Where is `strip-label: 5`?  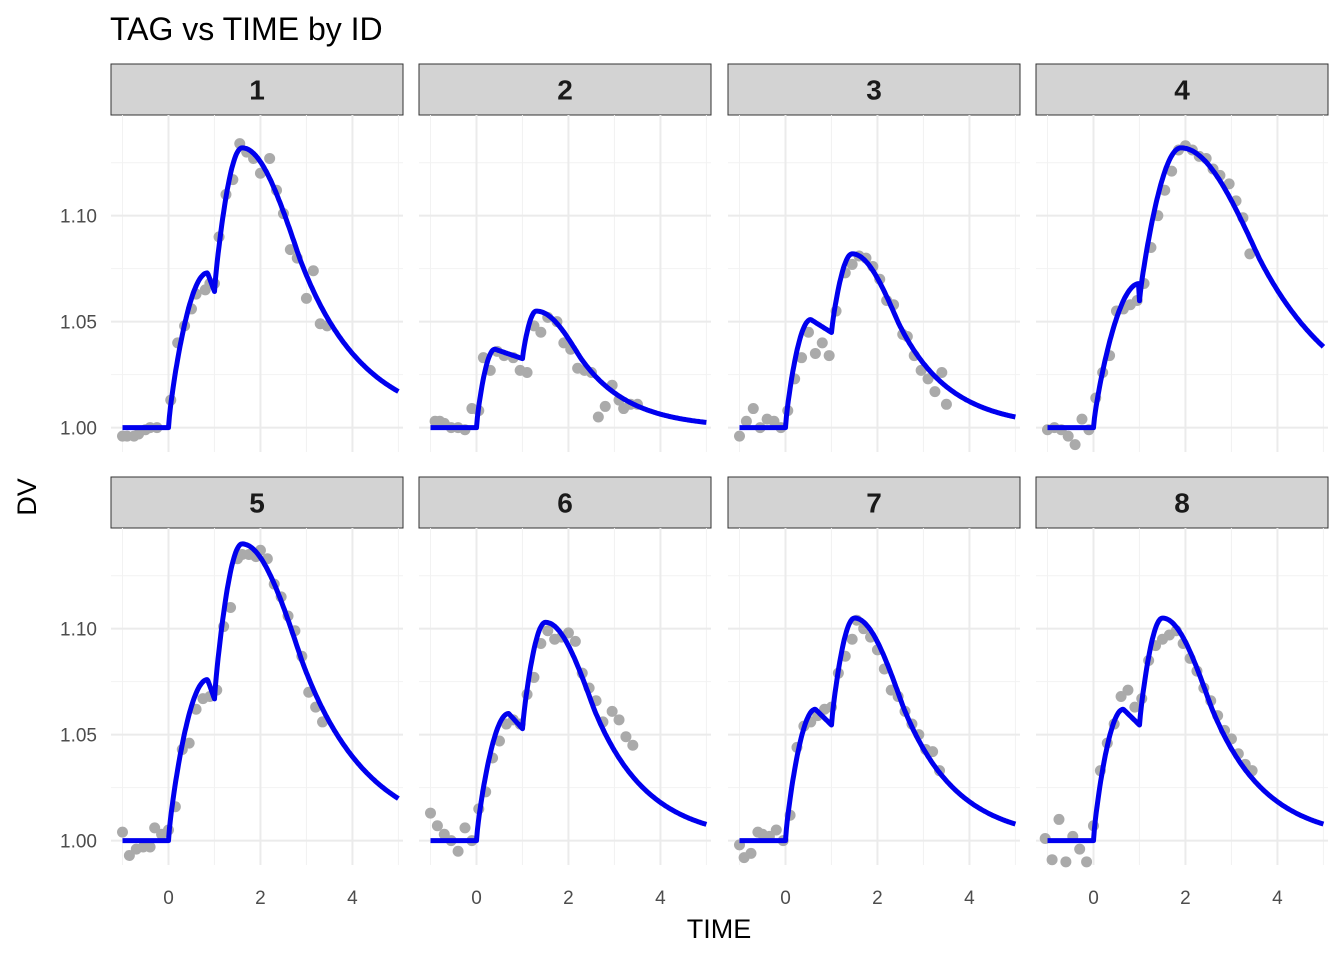 strip-label: 5 is located at coordinates (257, 503).